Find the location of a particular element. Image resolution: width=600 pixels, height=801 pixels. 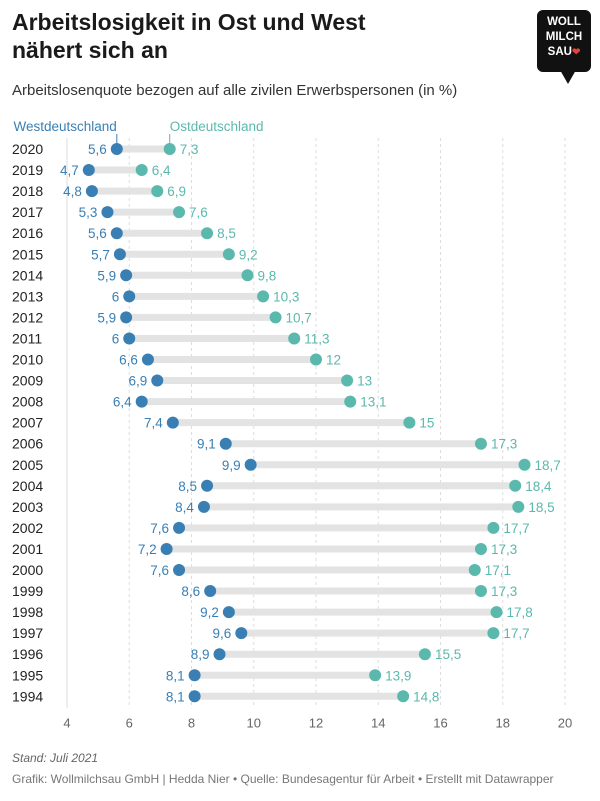

year-label: 2017 is located at coordinates (27, 212).